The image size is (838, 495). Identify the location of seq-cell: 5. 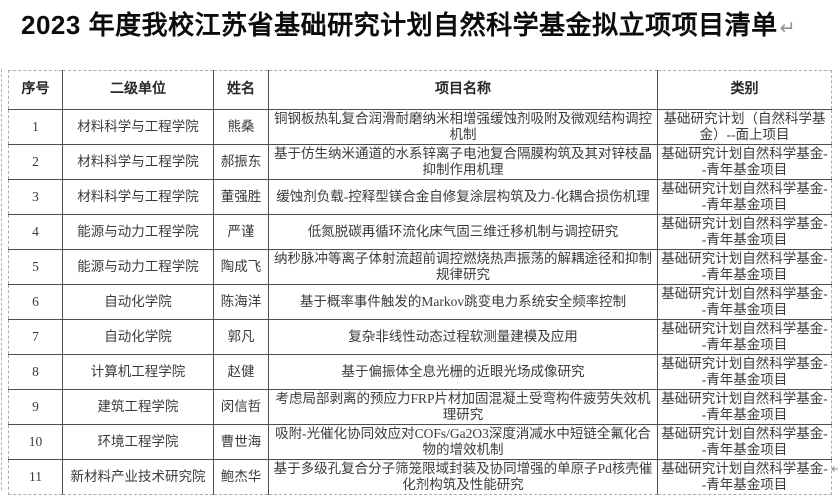
(35, 267).